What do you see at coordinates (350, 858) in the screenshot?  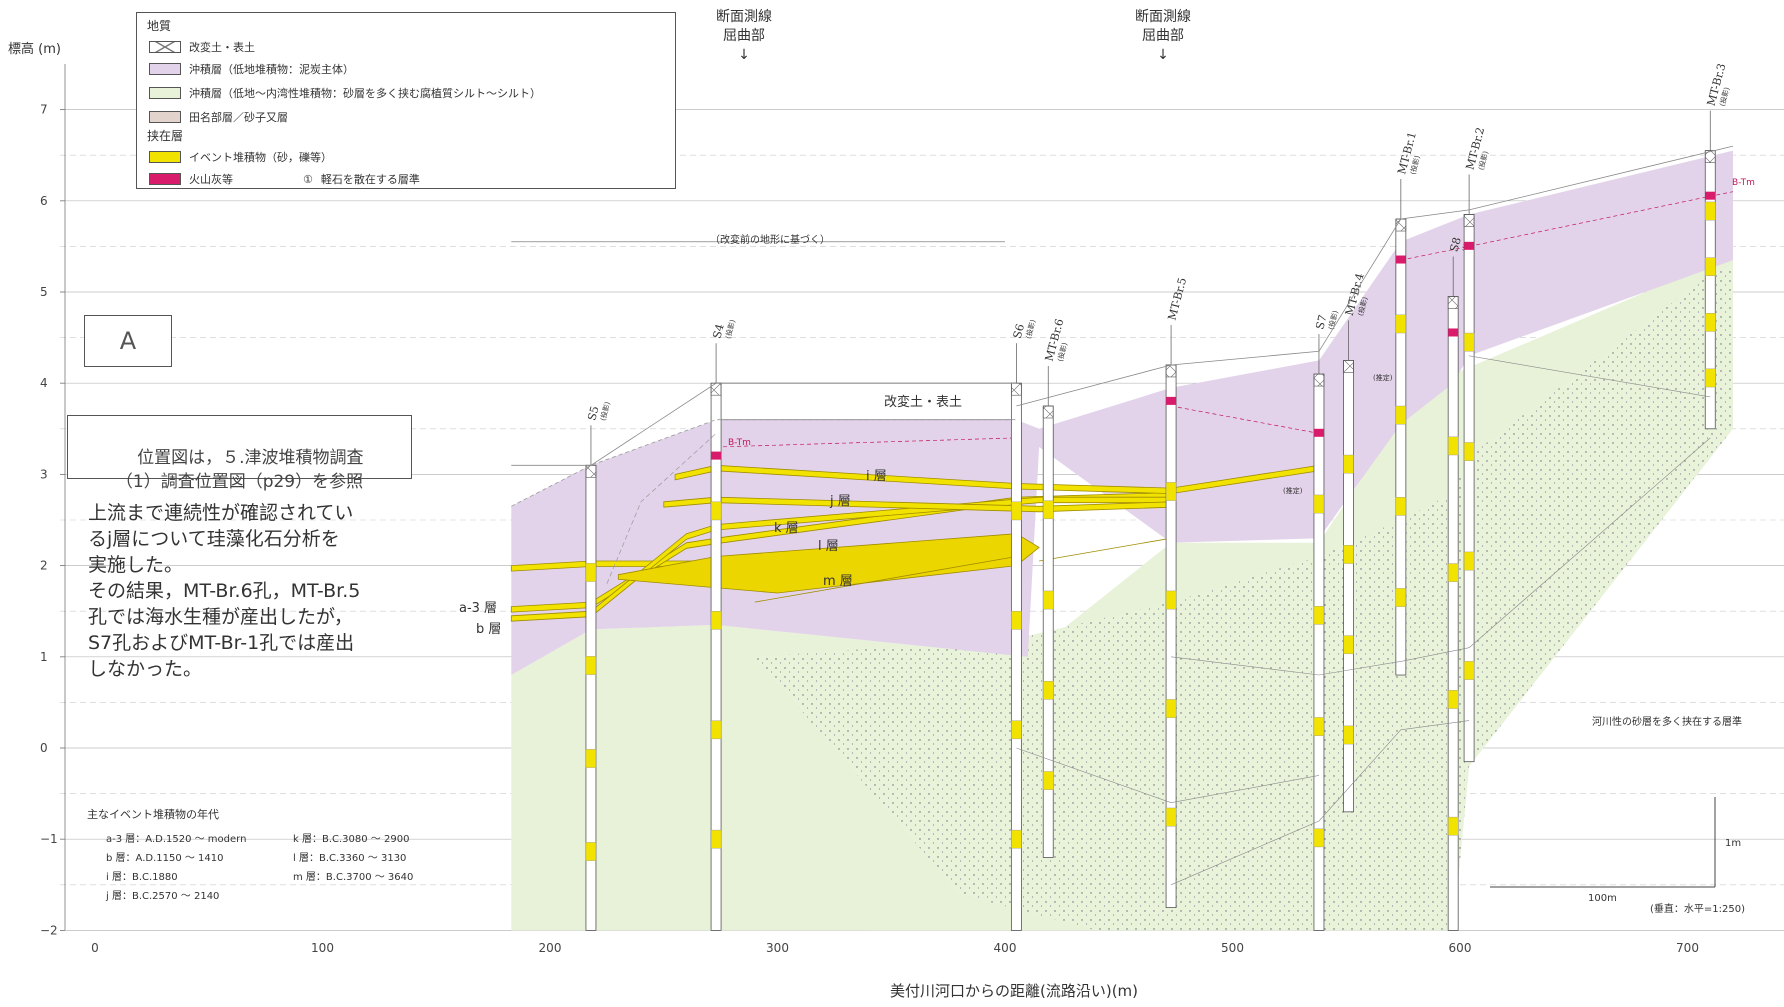 I see `age-l: l 層：B.C.3360 〜 3130` at bounding box center [350, 858].